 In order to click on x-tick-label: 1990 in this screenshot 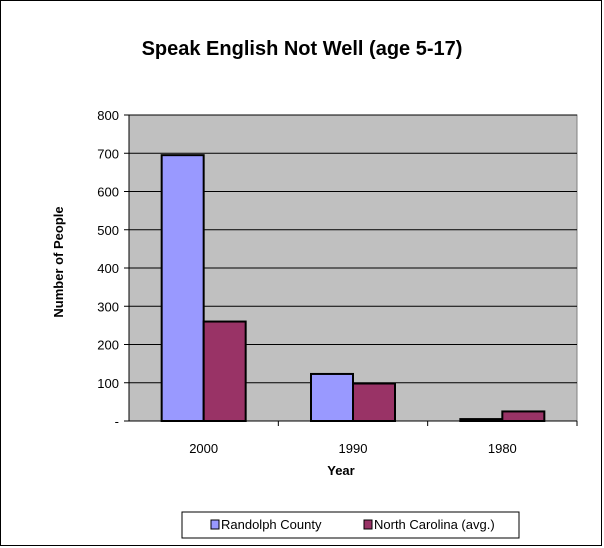, I will do `click(353, 448)`.